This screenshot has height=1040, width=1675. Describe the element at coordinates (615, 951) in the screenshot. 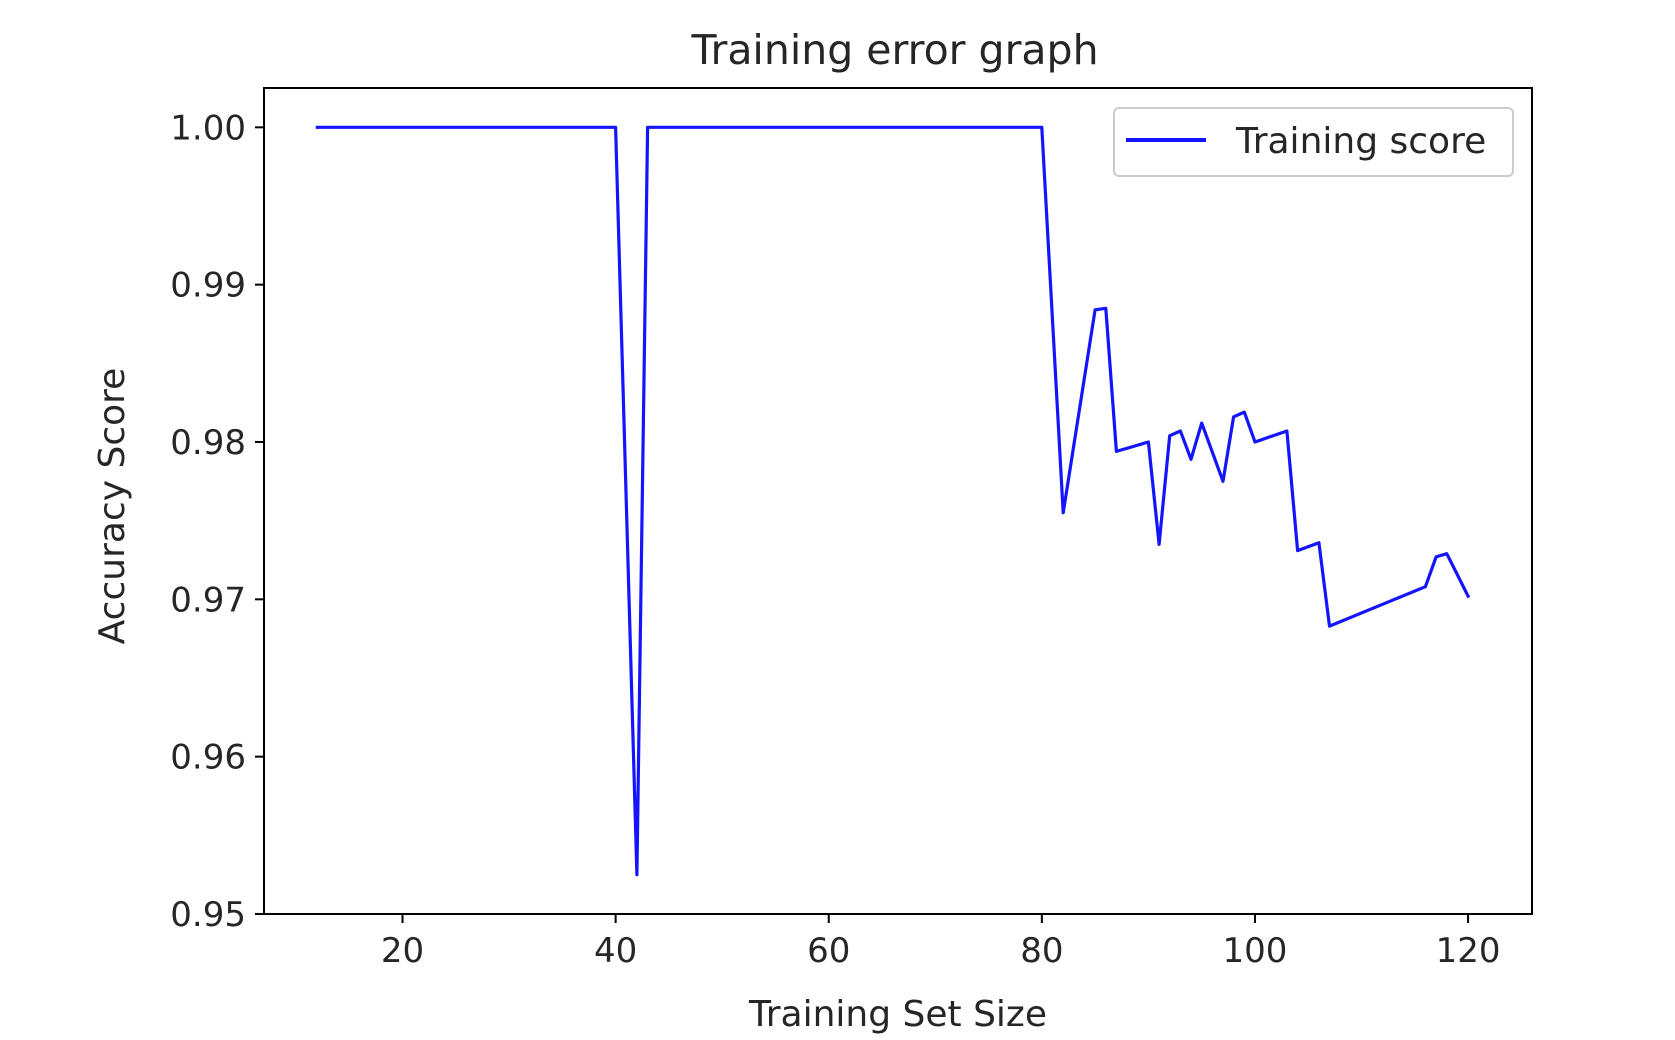

I see `x-tick-label: 40` at that location.